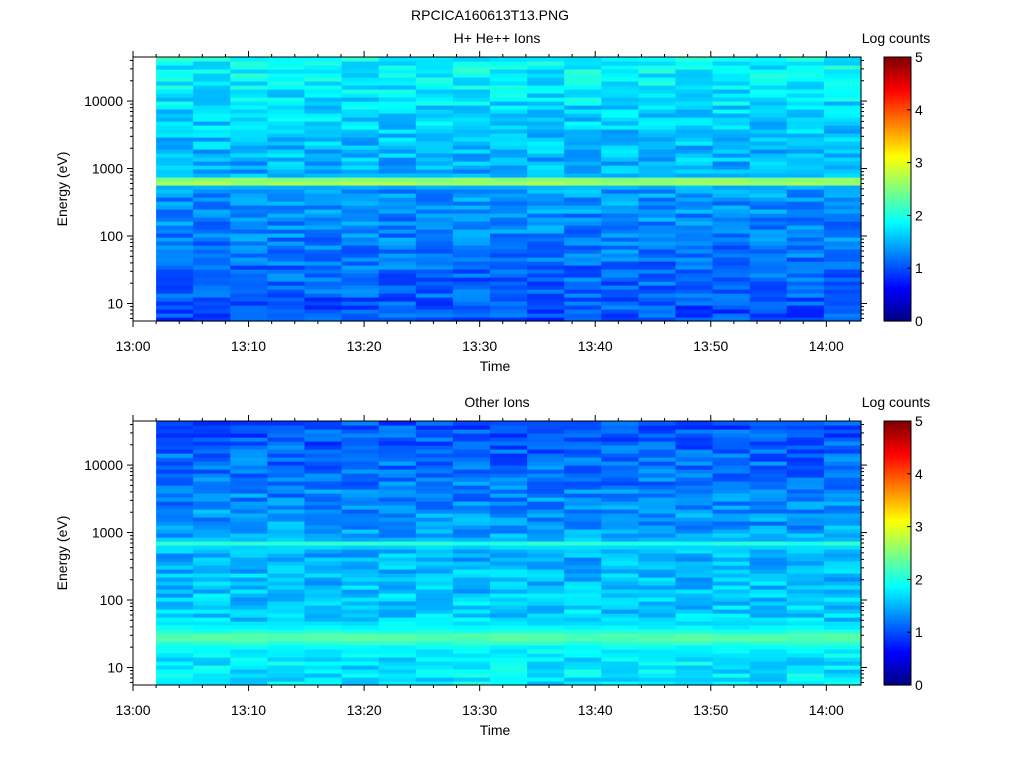 This screenshot has height=768, width=1024. What do you see at coordinates (248, 346) in the screenshot?
I see `x-tick-label: 13:10` at bounding box center [248, 346].